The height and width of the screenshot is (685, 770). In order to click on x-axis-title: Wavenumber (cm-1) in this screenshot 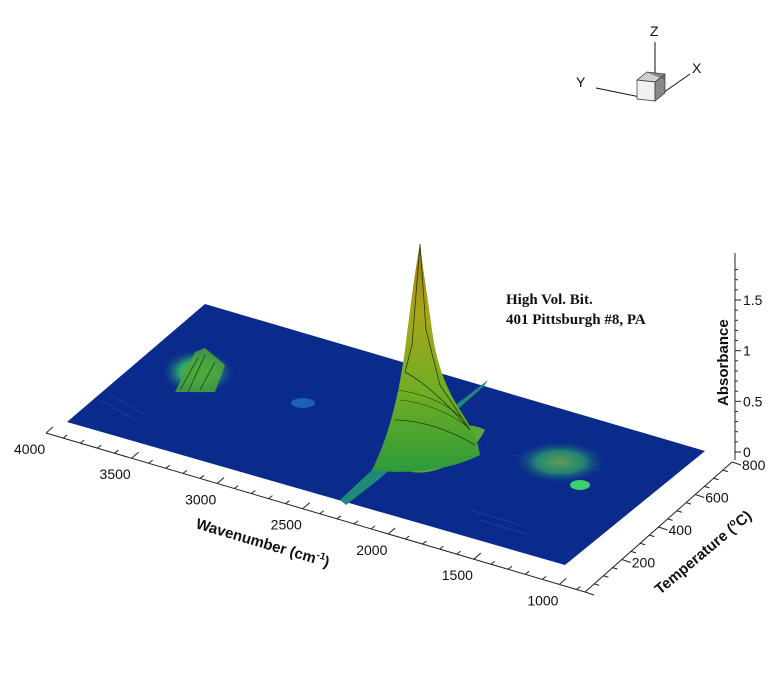, I will do `click(263, 543)`.